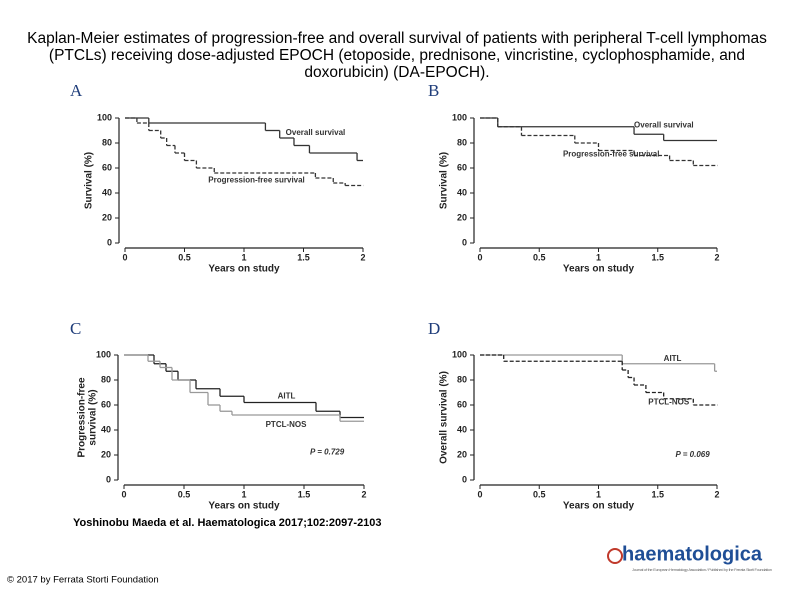 The height and width of the screenshot is (595, 794). I want to click on panel-letter: A, so click(76, 90).